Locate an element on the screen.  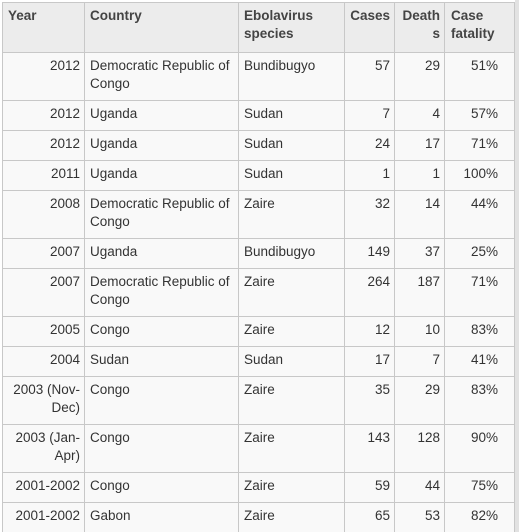
cases-cell: 59 is located at coordinates (369, 487).